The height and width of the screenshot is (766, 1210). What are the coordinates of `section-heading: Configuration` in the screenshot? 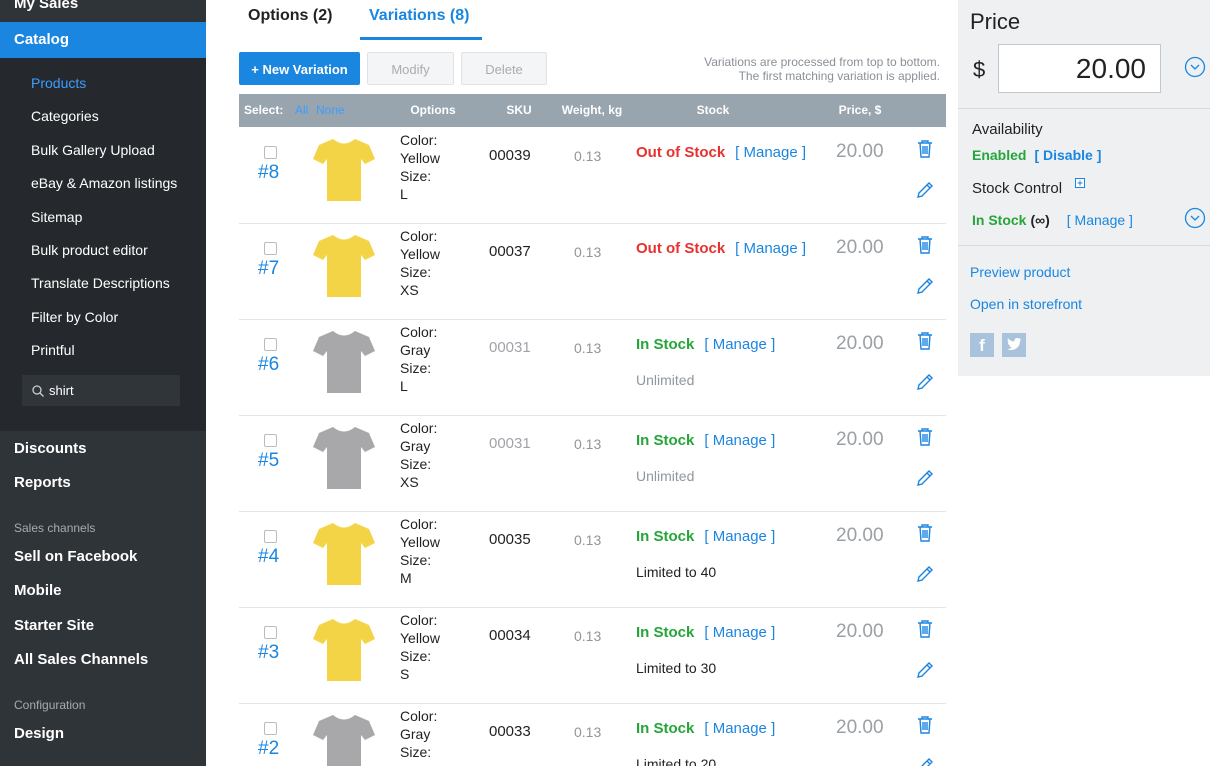 It's located at (50, 705).